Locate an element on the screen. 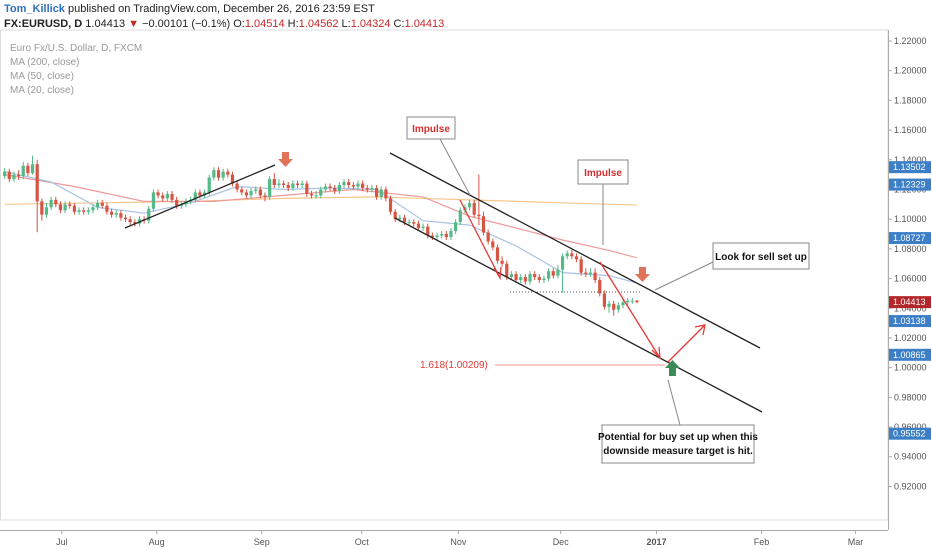 This screenshot has height=550, width=932. x-tick-label: Feb is located at coordinates (762, 542).